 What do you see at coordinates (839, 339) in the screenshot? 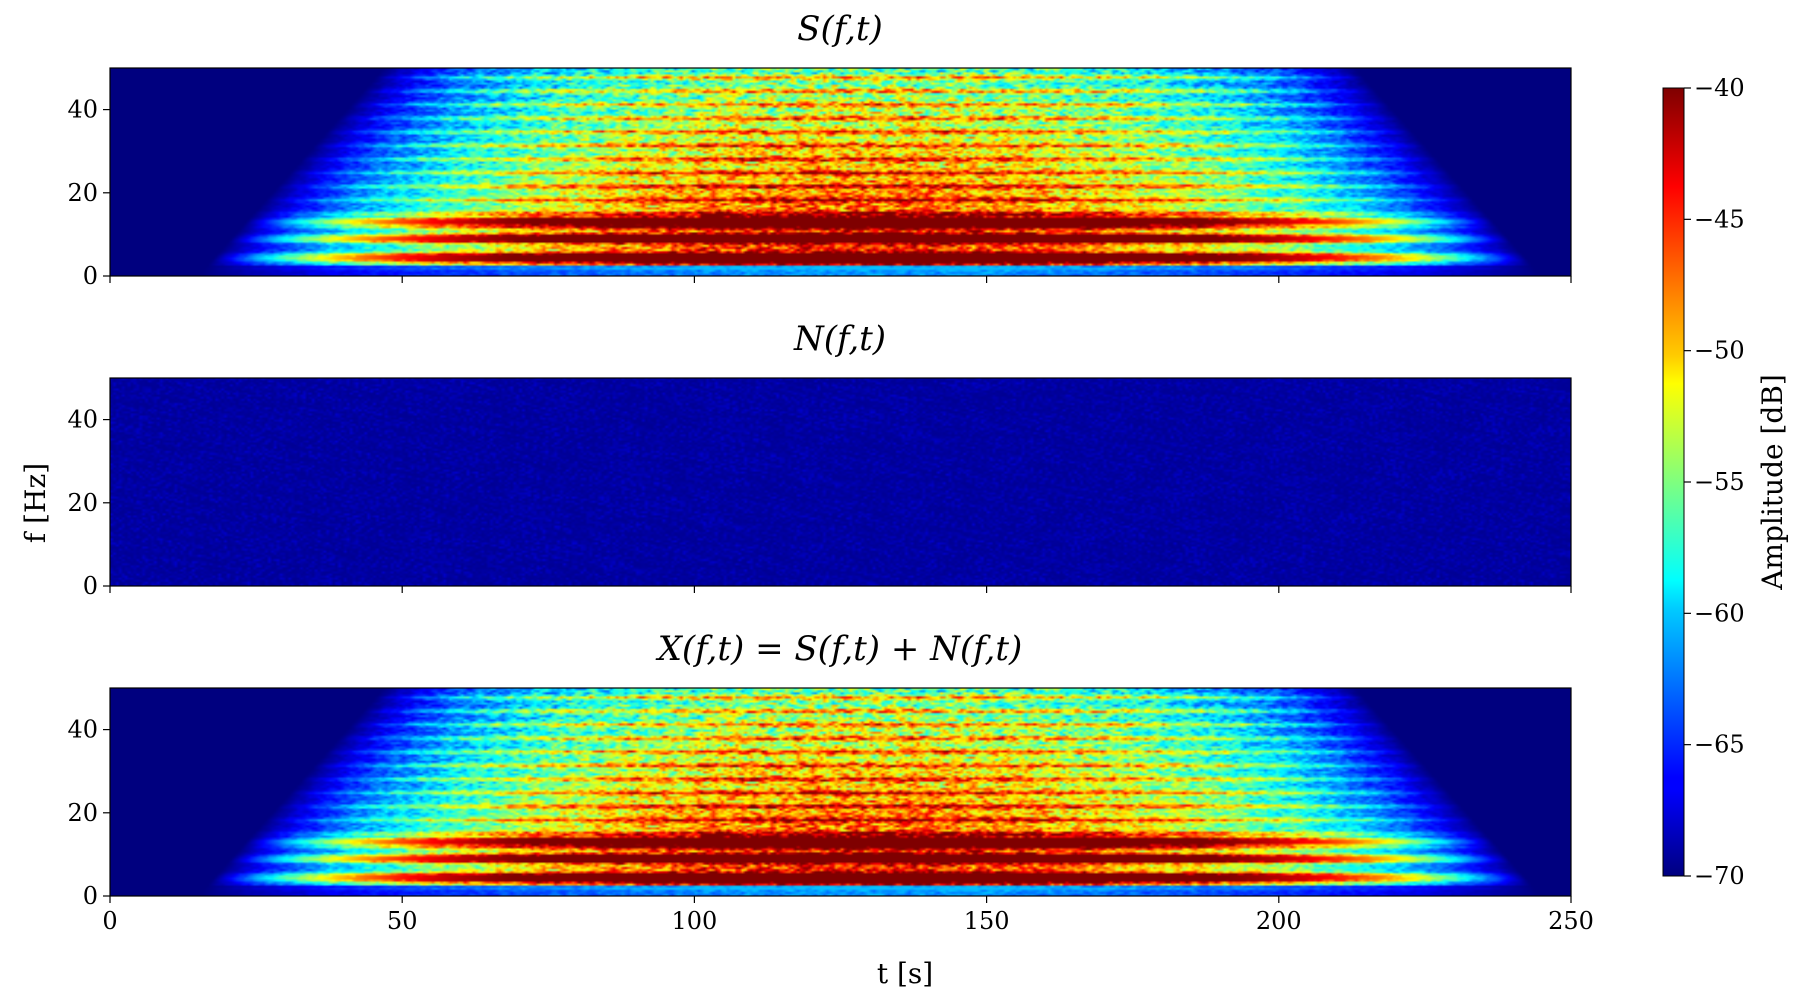
I see `panel-title: N(f,t)` at bounding box center [839, 339].